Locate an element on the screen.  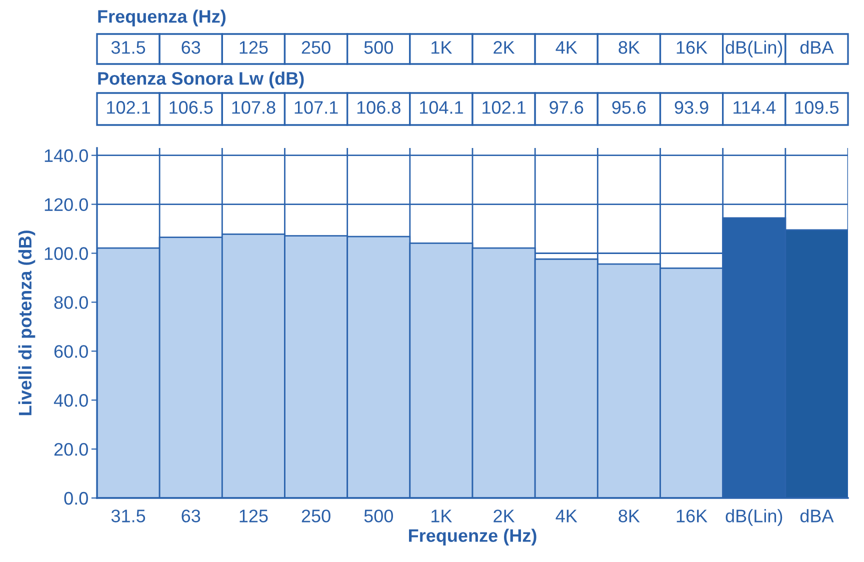
y-tick-label: 40.0 is located at coordinates (71, 400).